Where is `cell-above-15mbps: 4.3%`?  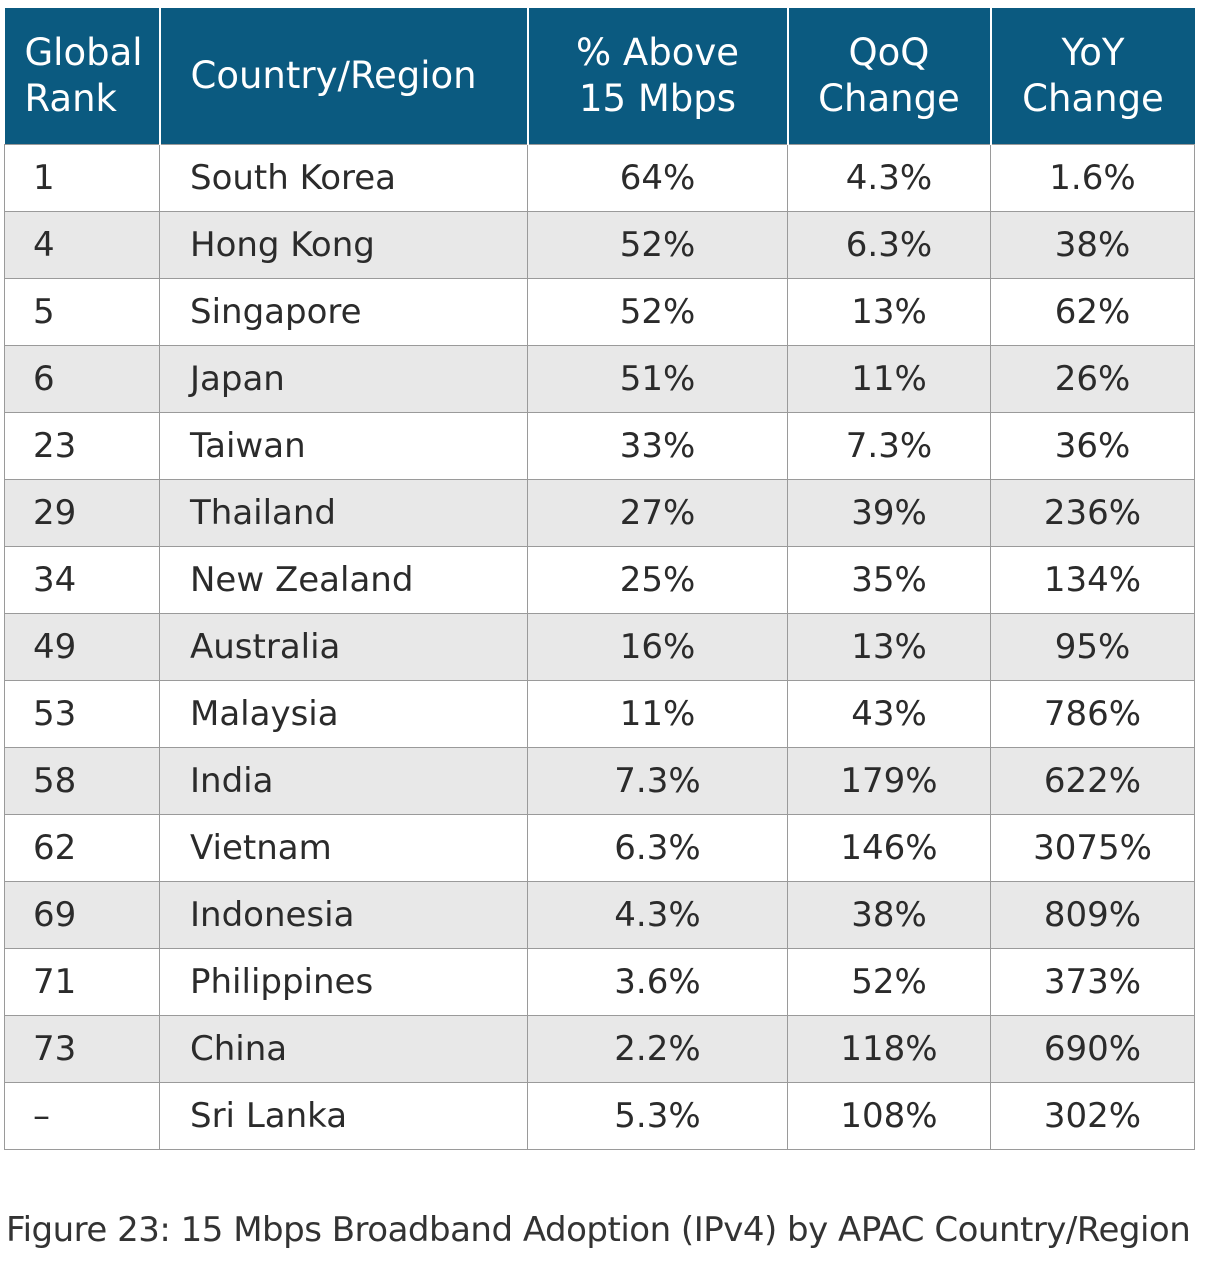
cell-above-15mbps: 4.3% is located at coordinates (657, 914).